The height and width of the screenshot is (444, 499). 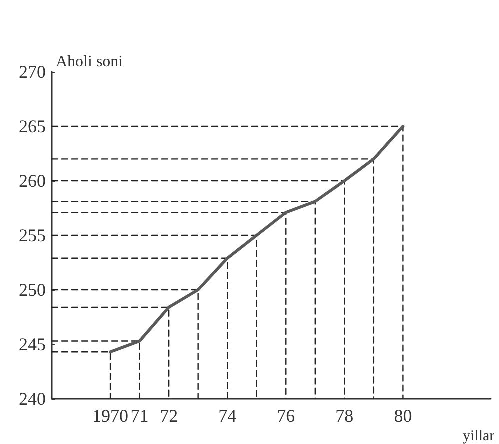 I want to click on x-tick-label: 80, so click(x=403, y=416).